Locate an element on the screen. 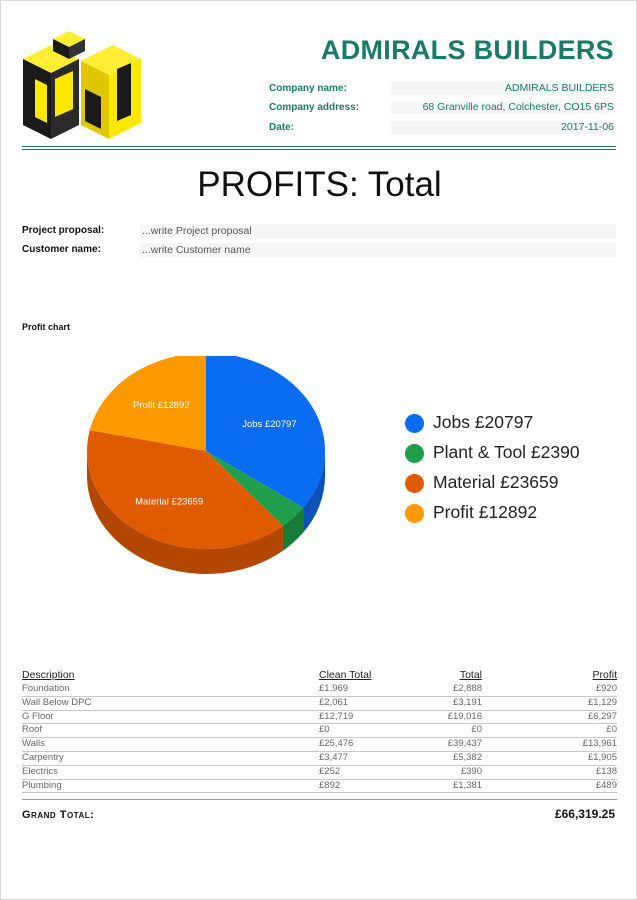 The height and width of the screenshot is (900, 637). grand-total-label: Grand Total: is located at coordinates (58, 815).